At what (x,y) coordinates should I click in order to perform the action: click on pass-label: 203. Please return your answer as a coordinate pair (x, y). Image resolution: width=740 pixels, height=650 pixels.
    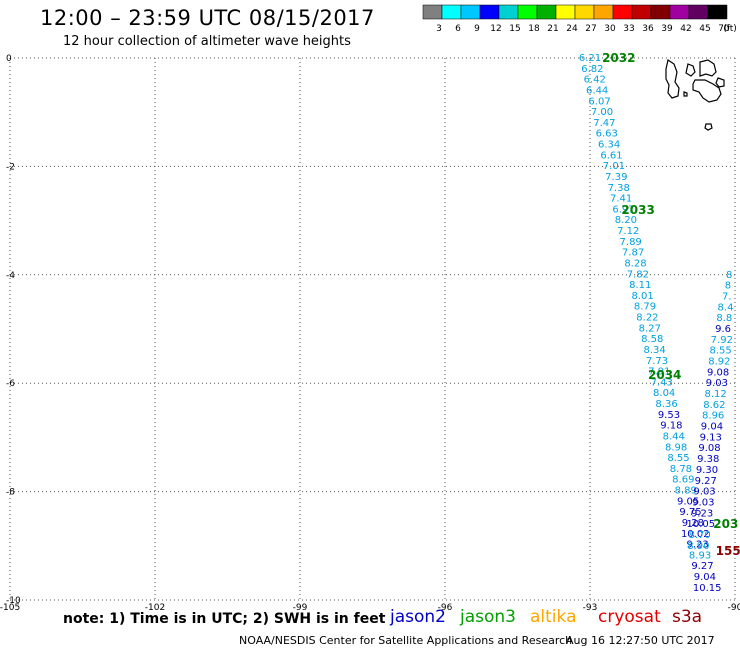
    Looking at the image, I should click on (725, 524).